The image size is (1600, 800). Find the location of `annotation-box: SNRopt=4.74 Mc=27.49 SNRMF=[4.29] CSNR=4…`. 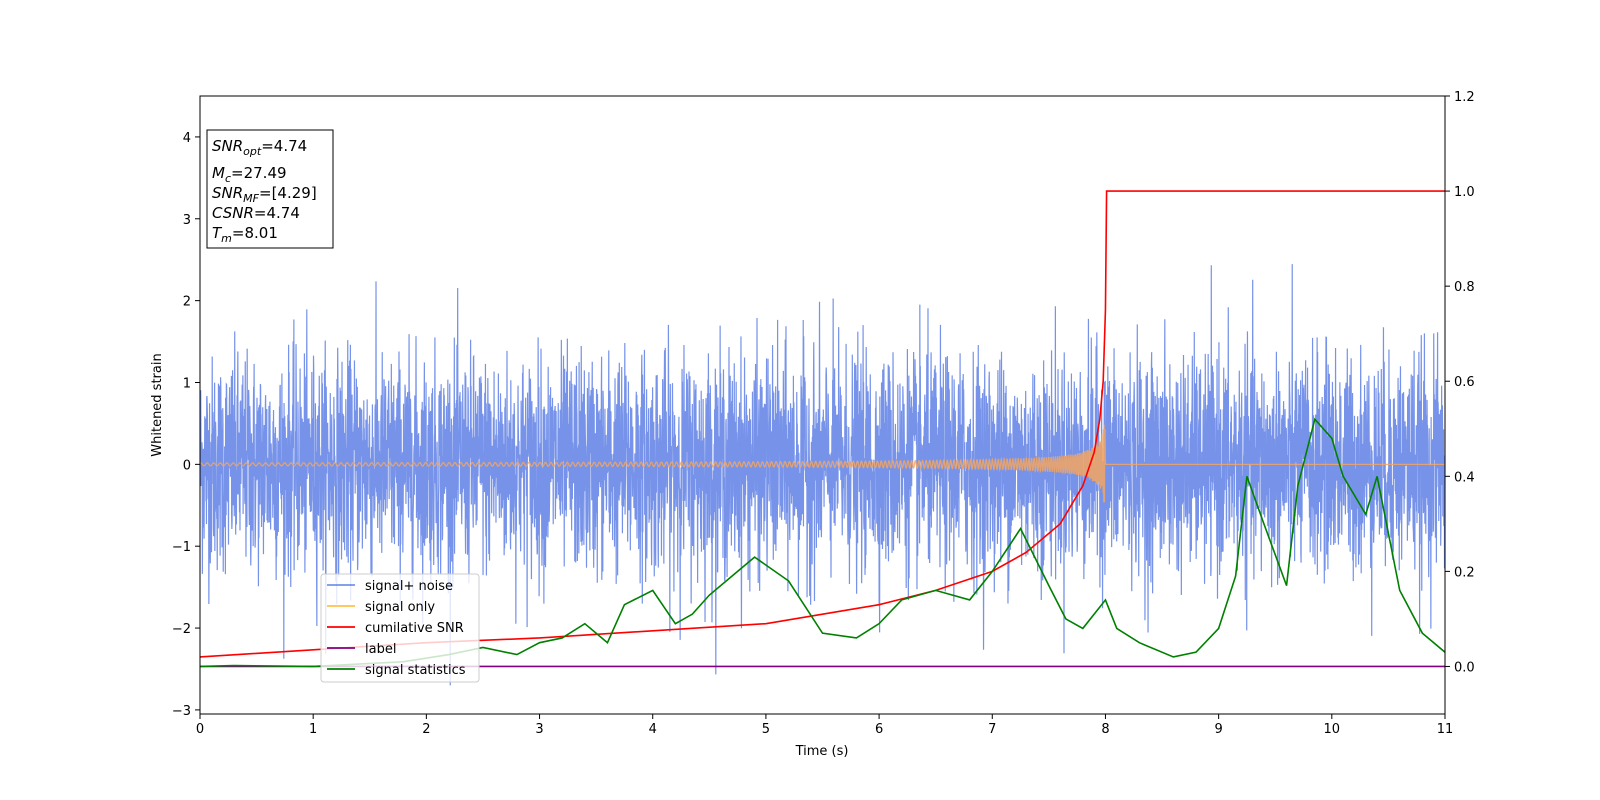

annotation-box: SNRopt=4.74 Mc=27.49 SNRMF=[4.29] CSNR=4… is located at coordinates (270, 189).